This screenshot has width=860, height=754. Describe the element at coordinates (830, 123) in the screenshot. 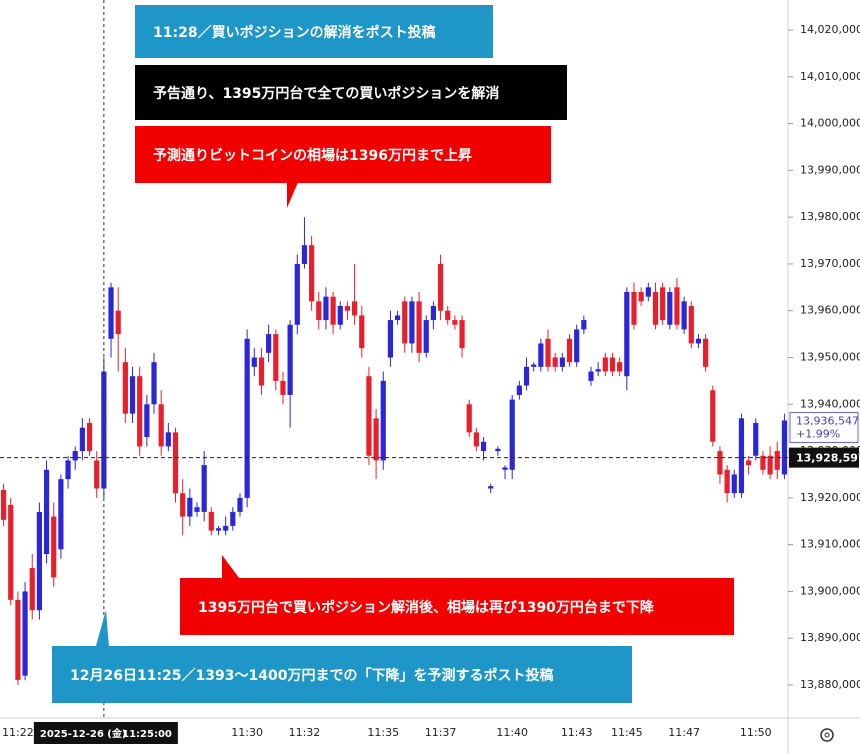

I see `y-tick-label: 14,000,000` at that location.